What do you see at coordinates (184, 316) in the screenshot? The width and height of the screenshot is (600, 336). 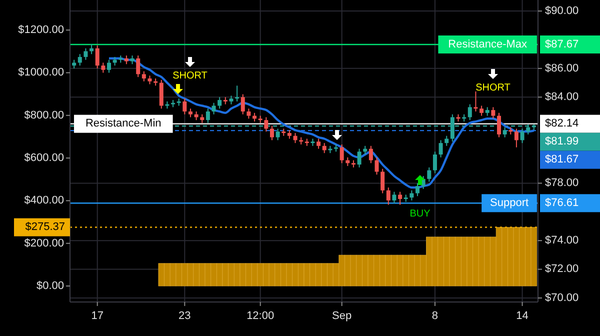 I see `x-tick-label: 23` at bounding box center [184, 316].